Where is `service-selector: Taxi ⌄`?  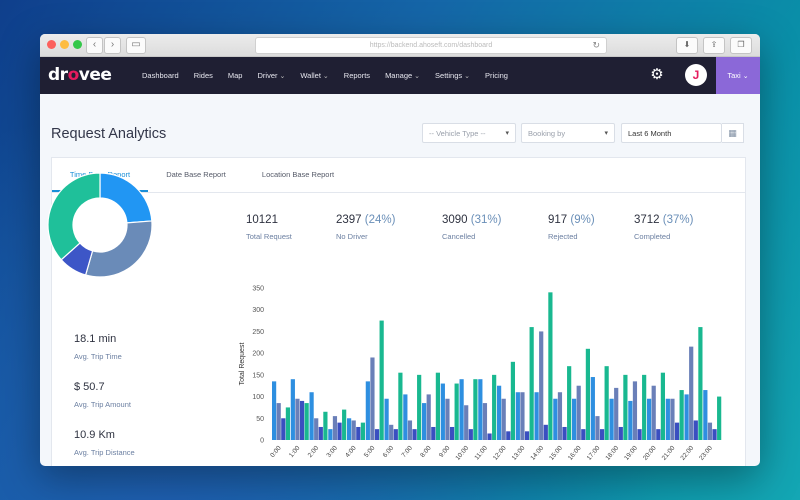 service-selector: Taxi ⌄ is located at coordinates (738, 75).